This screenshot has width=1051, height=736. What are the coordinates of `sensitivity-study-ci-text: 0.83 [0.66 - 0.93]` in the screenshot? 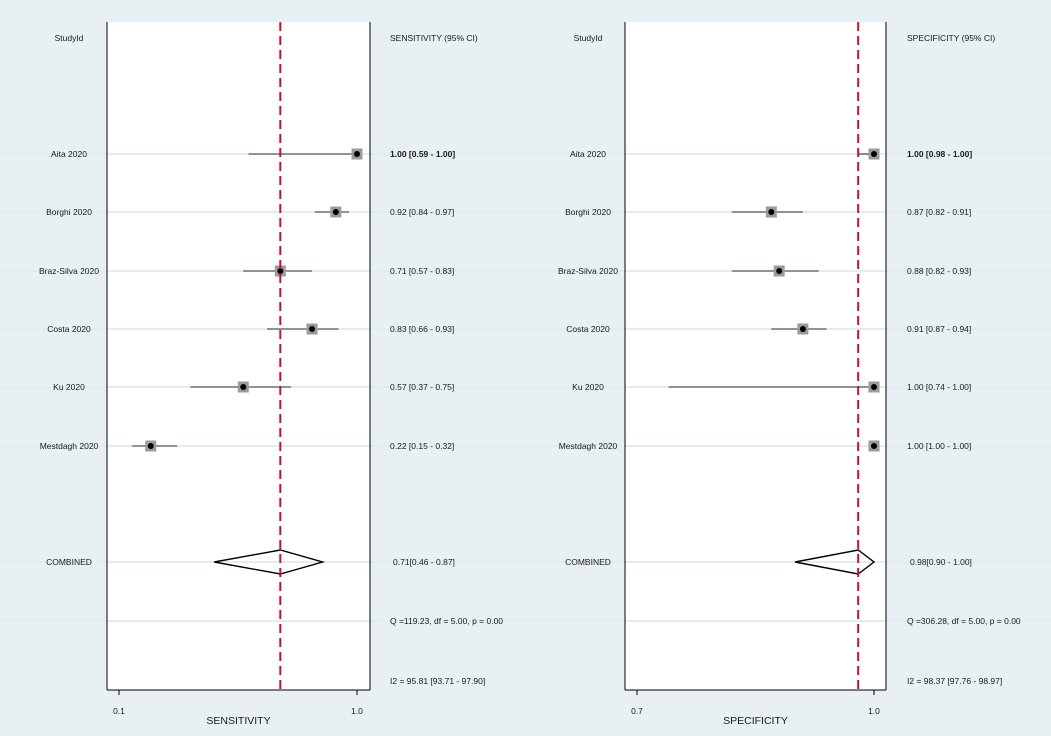 It's located at (422, 329).